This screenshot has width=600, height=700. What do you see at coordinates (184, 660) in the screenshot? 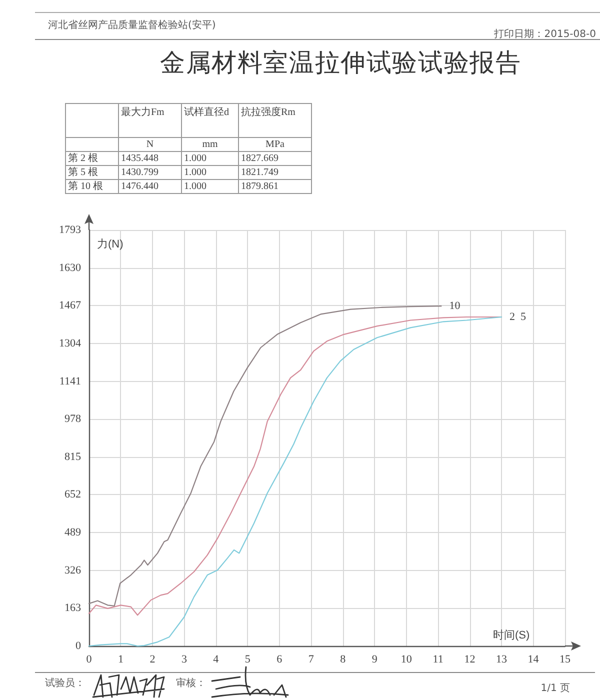
I see `x-tick-label: 3` at bounding box center [184, 660].